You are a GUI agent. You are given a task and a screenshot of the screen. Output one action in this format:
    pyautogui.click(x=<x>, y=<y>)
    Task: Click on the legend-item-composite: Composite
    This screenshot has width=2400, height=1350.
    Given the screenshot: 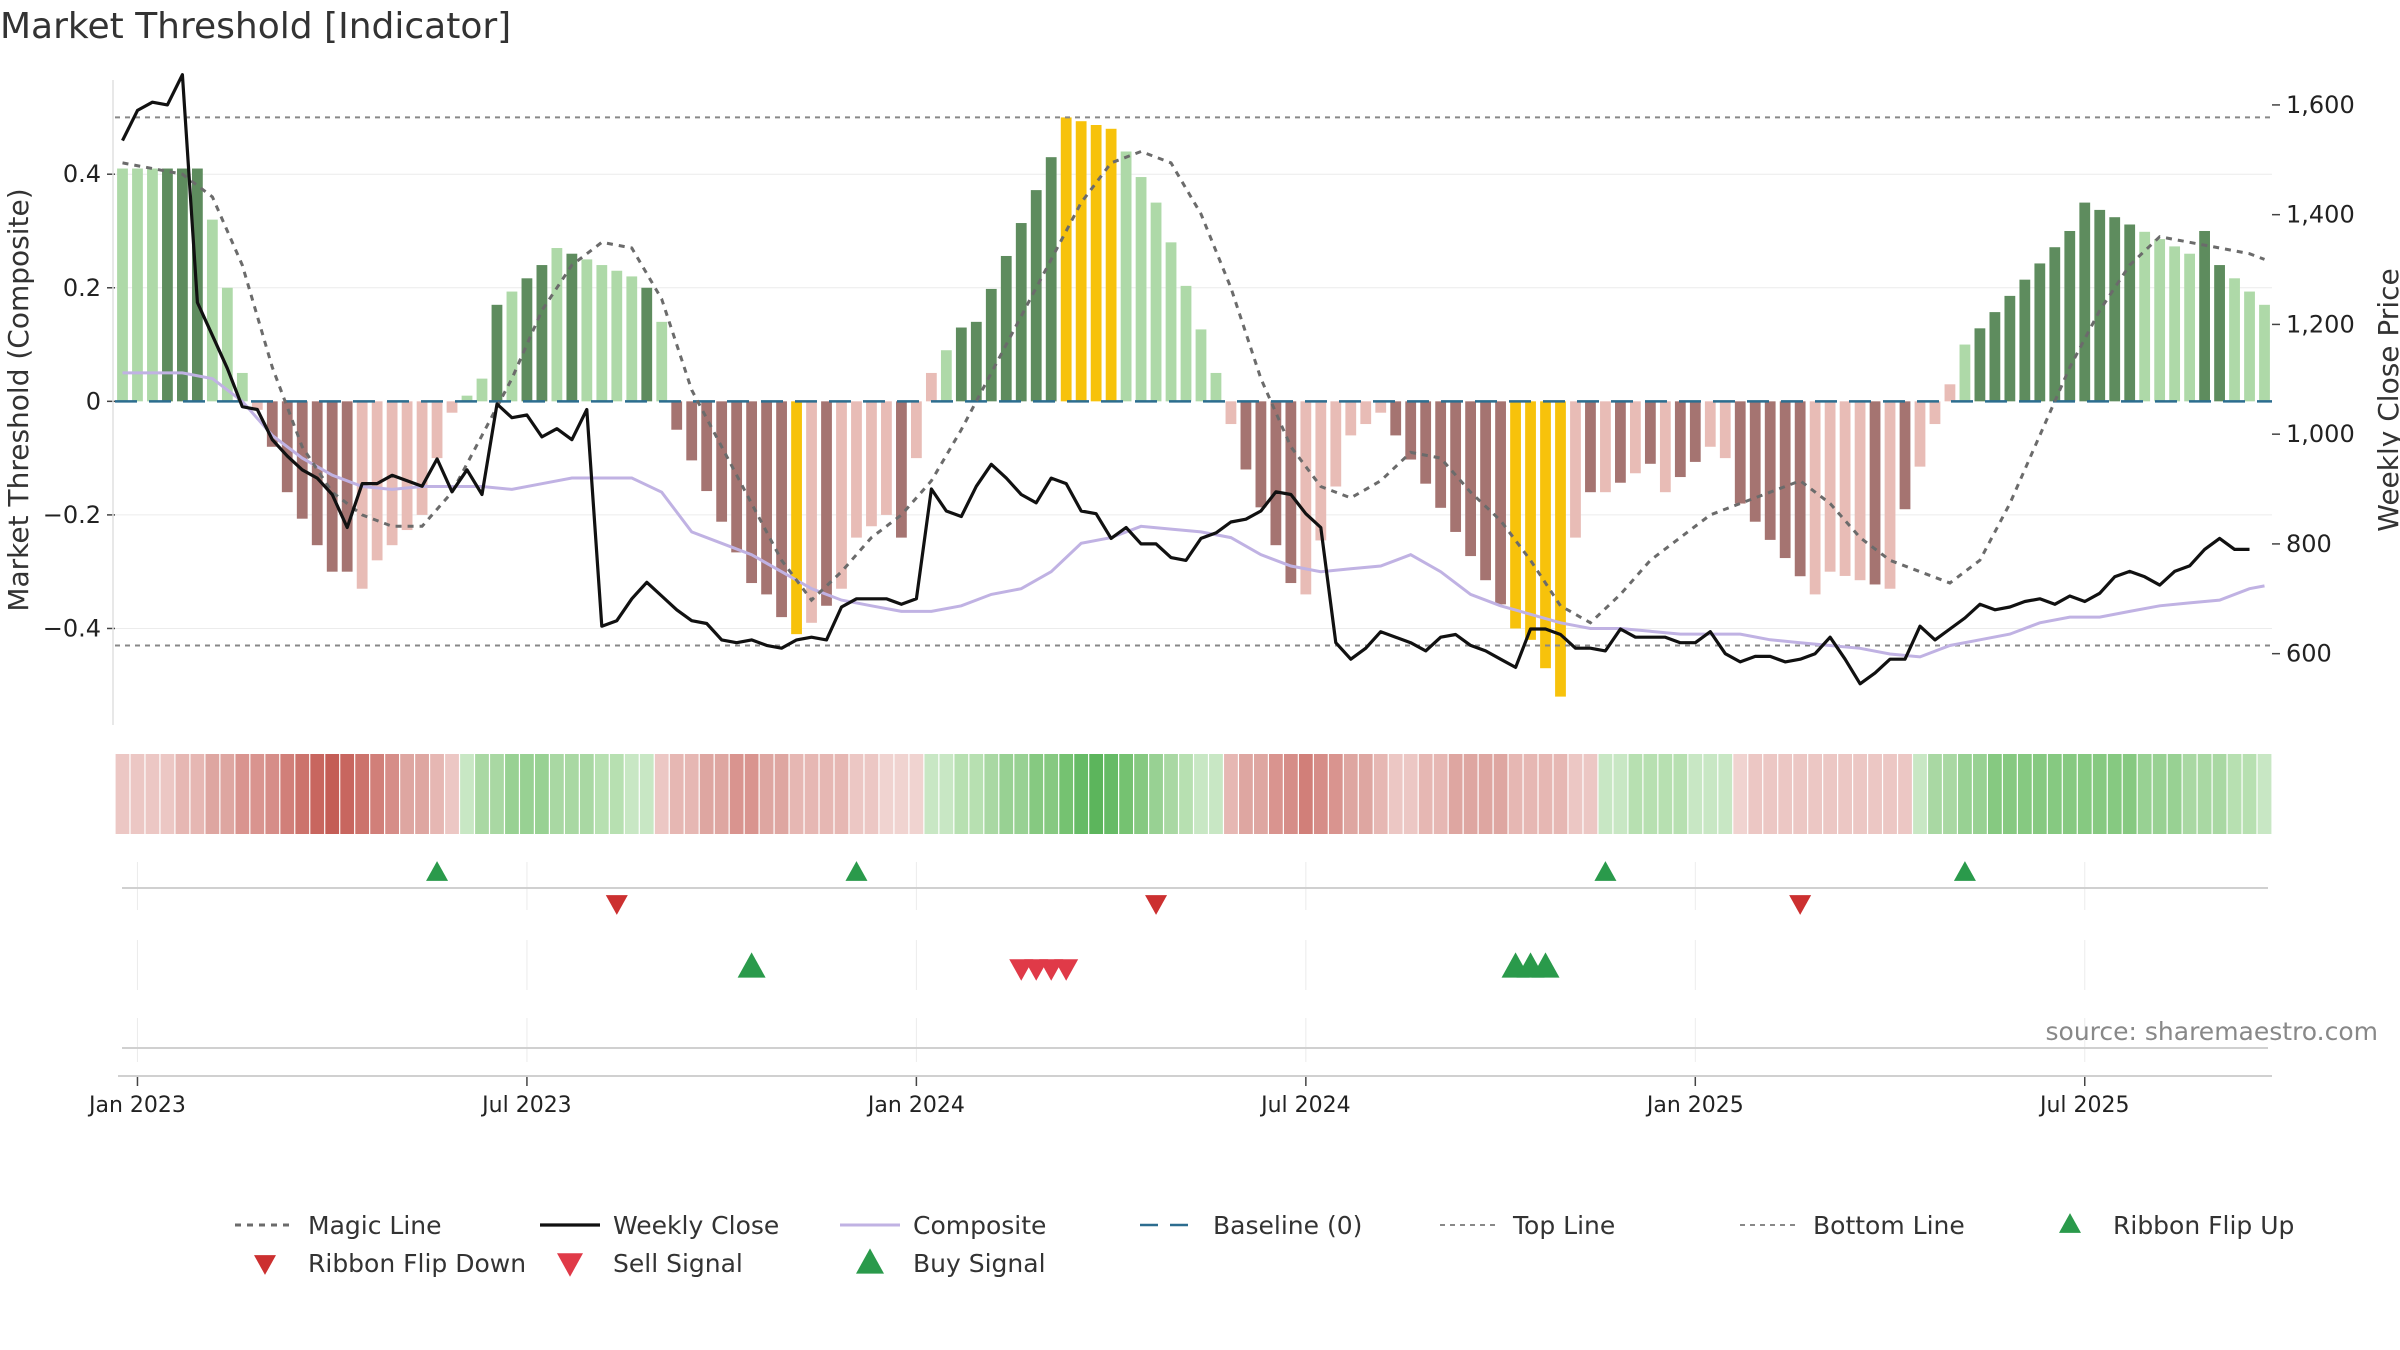 What is the action you would take?
    pyautogui.click(x=943, y=1225)
    